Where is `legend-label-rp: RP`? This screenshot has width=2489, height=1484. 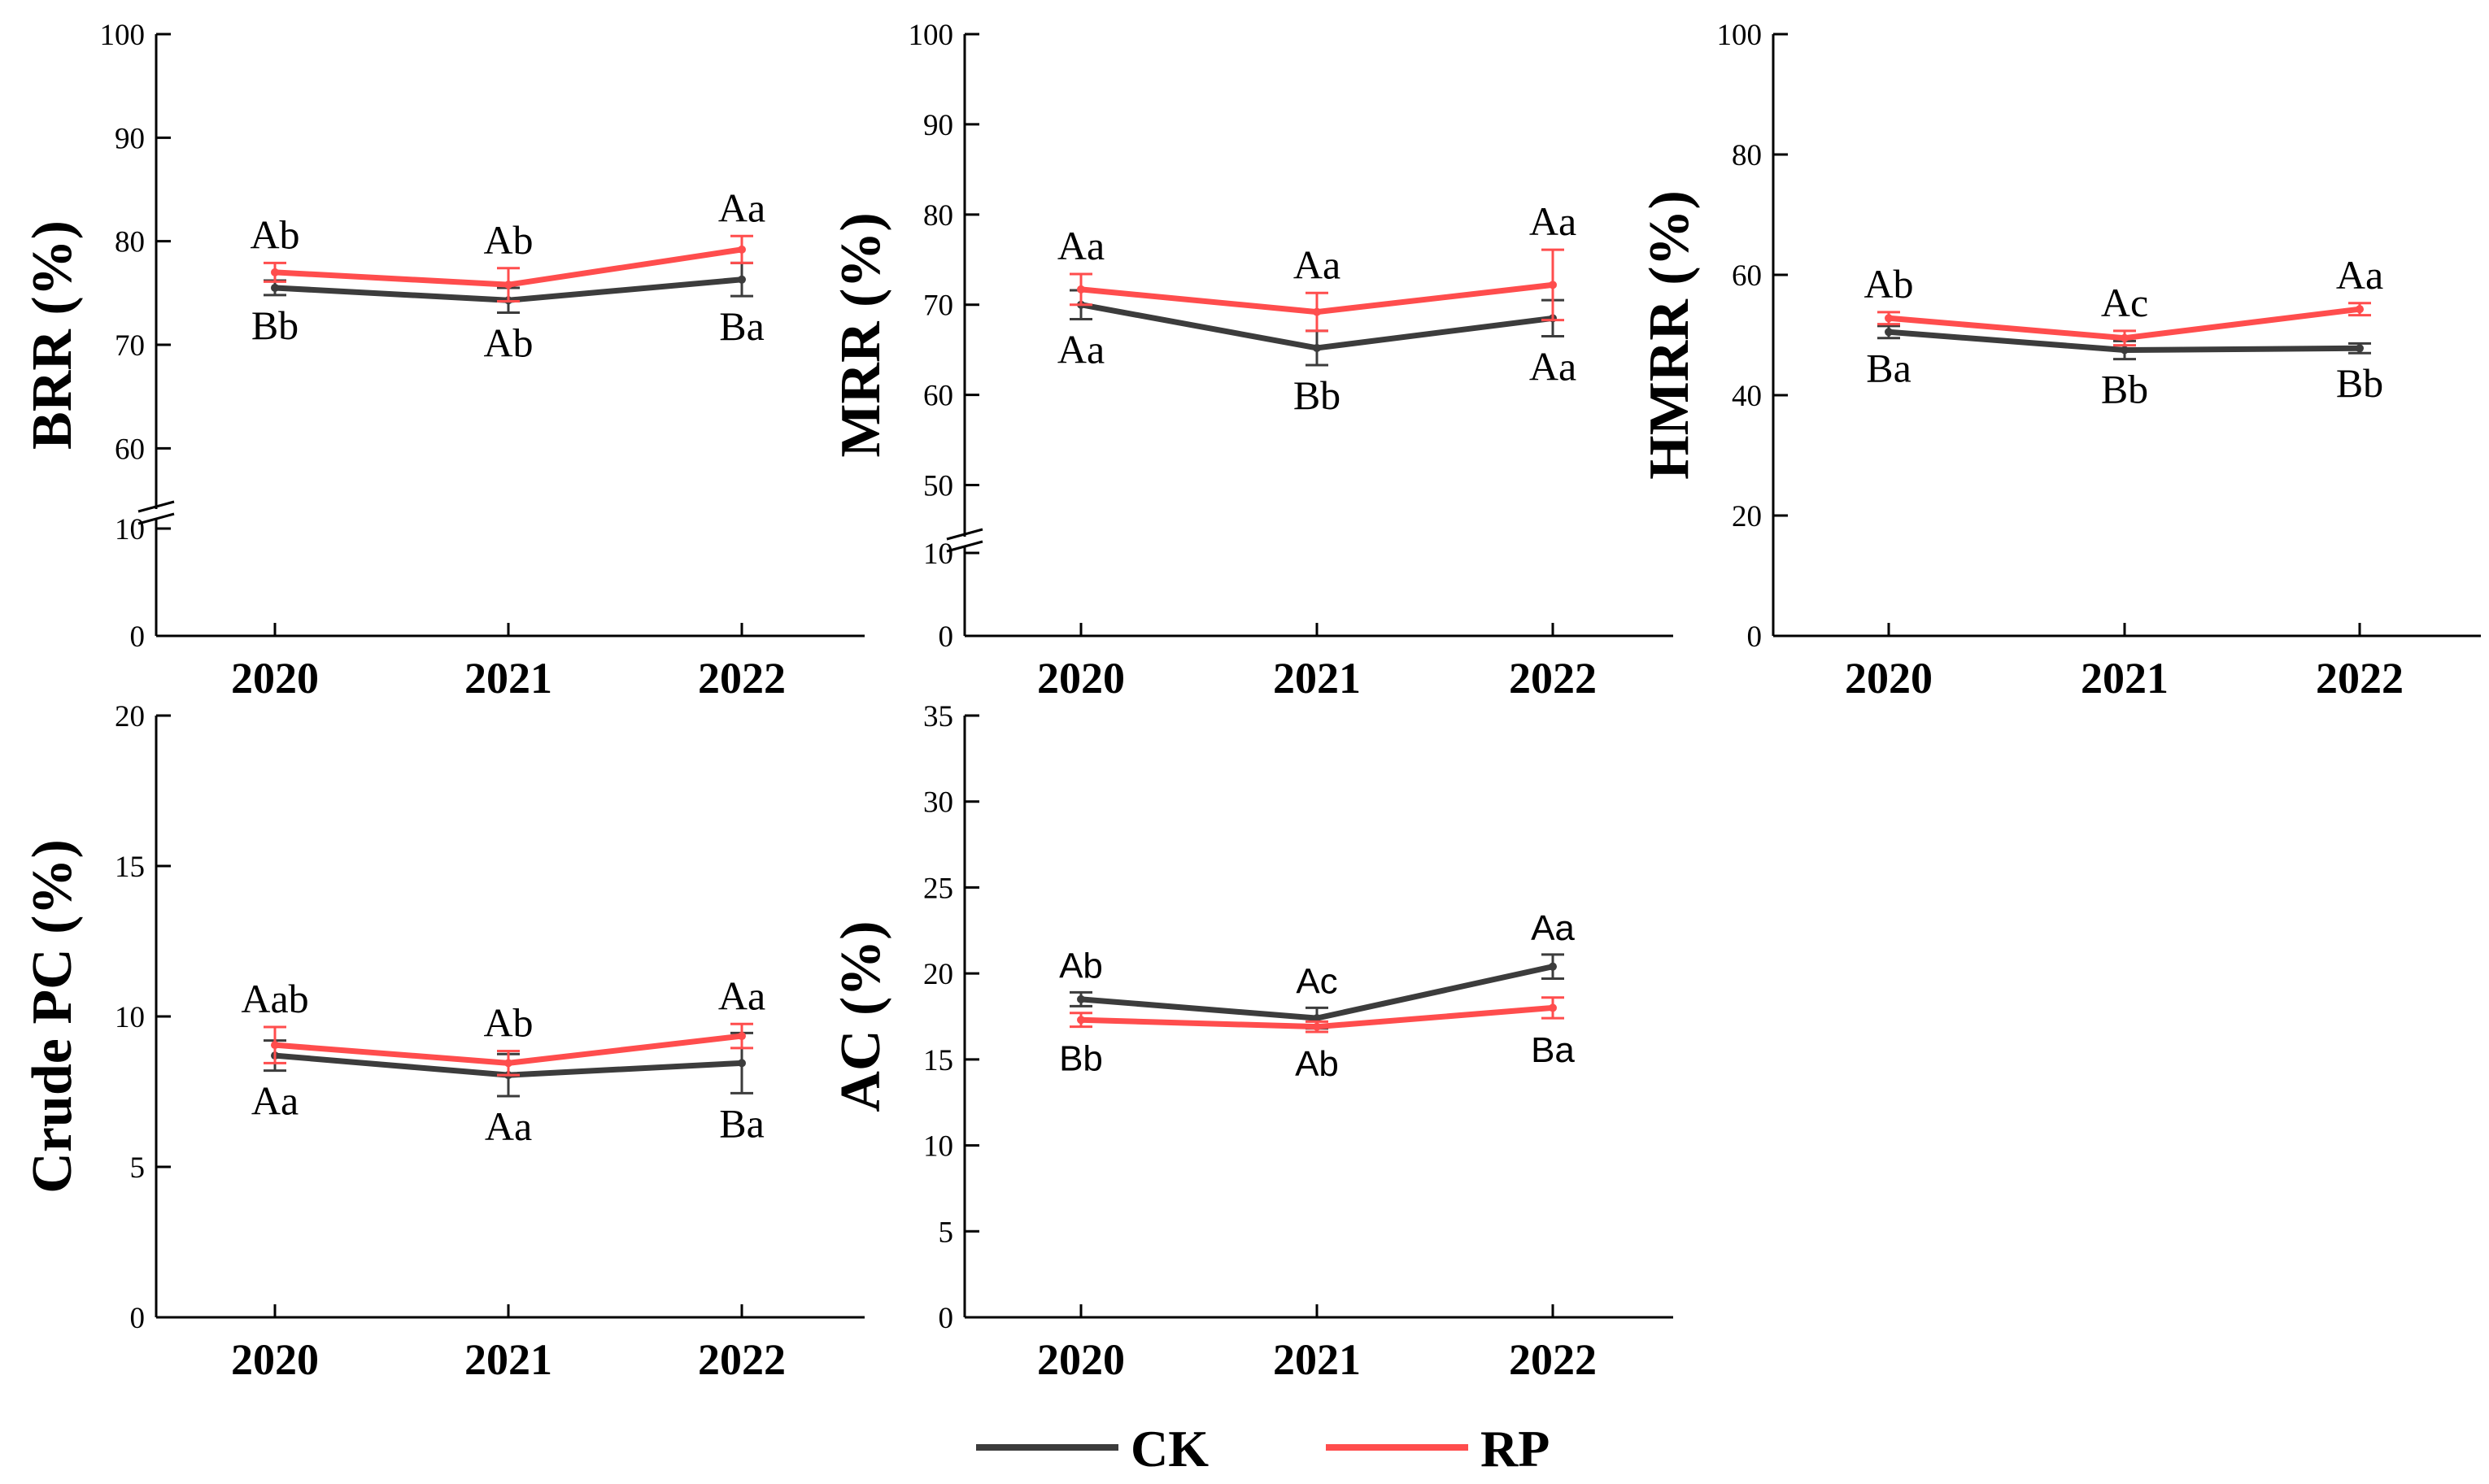 legend-label-rp: RP is located at coordinates (1515, 1448).